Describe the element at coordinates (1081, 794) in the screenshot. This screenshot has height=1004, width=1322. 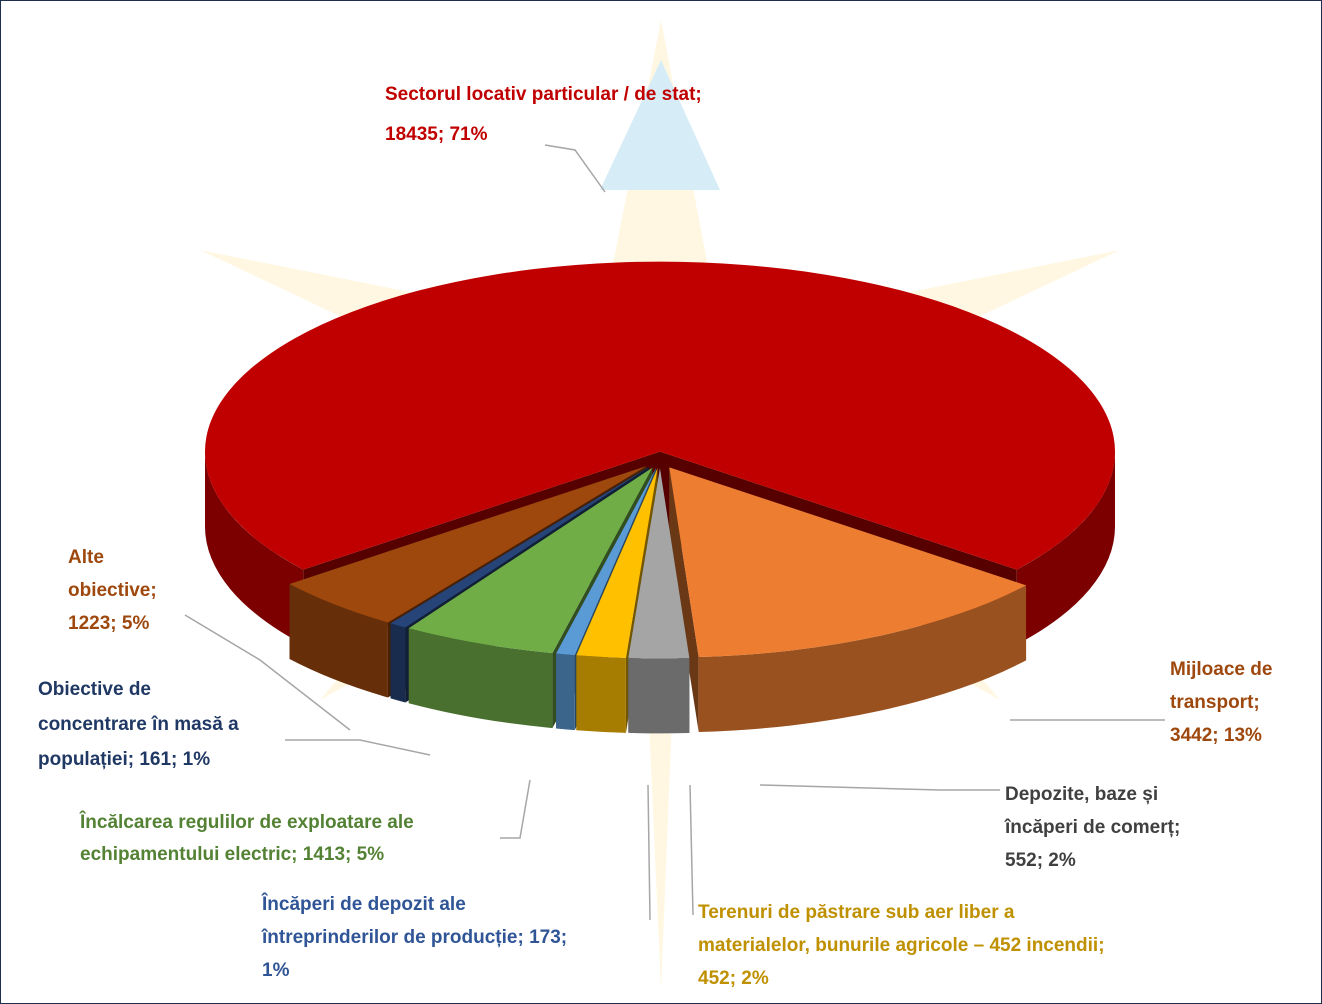
I see `data-label: Depozite, baze și` at that location.